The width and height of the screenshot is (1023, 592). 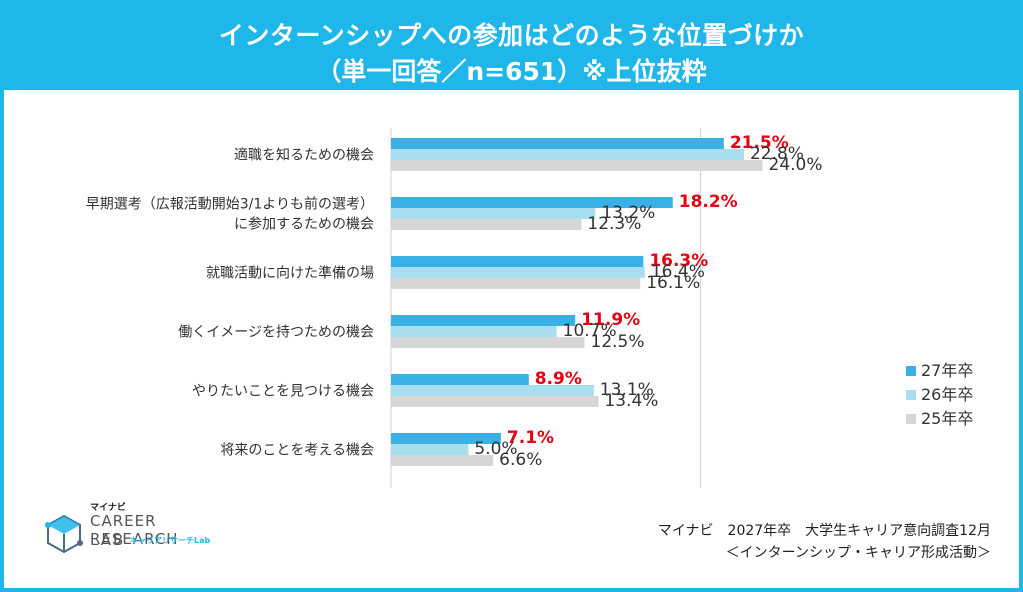 I want to click on category-label-3-0: 働くイメージを持つための機会, so click(x=276, y=333).